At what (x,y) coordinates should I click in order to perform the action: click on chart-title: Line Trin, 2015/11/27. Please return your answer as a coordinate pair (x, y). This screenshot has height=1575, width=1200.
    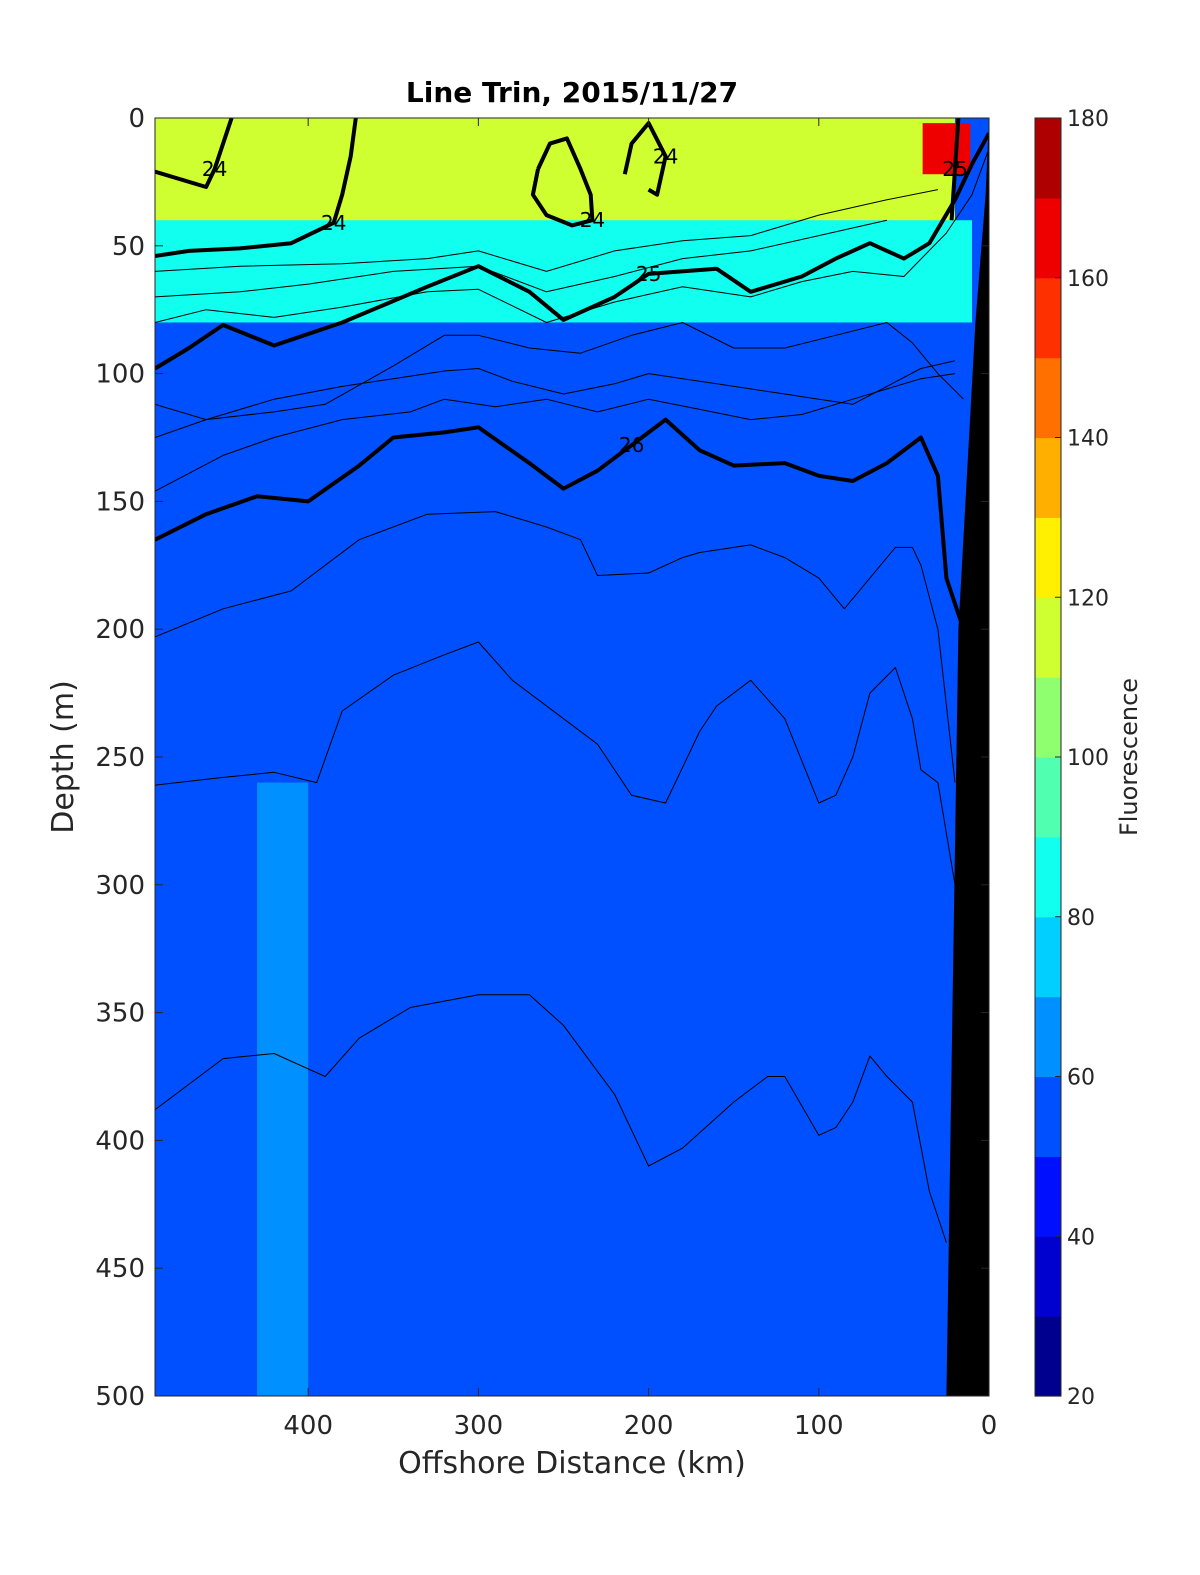
    Looking at the image, I should click on (572, 92).